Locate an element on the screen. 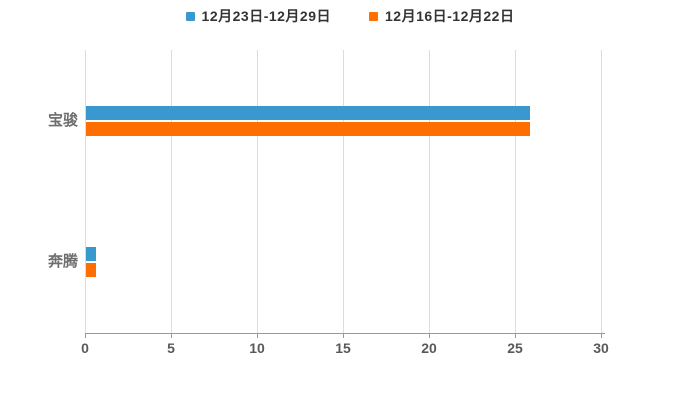 The width and height of the screenshot is (700, 400). x-tick-label-5: 5 is located at coordinates (171, 348).